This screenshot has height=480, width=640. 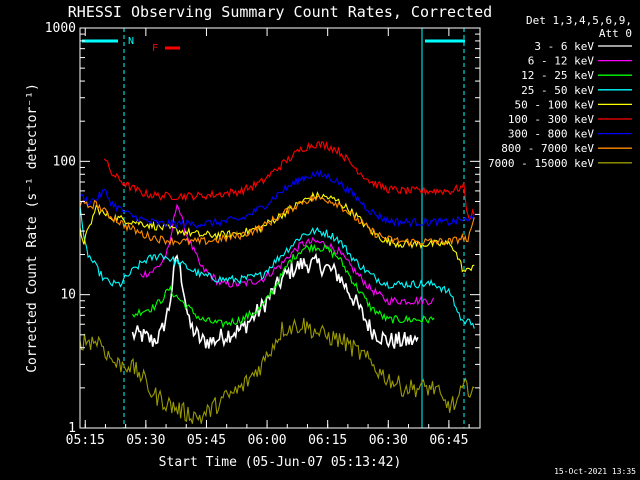 What do you see at coordinates (155, 48) in the screenshot?
I see `flare-flag-label: F` at bounding box center [155, 48].